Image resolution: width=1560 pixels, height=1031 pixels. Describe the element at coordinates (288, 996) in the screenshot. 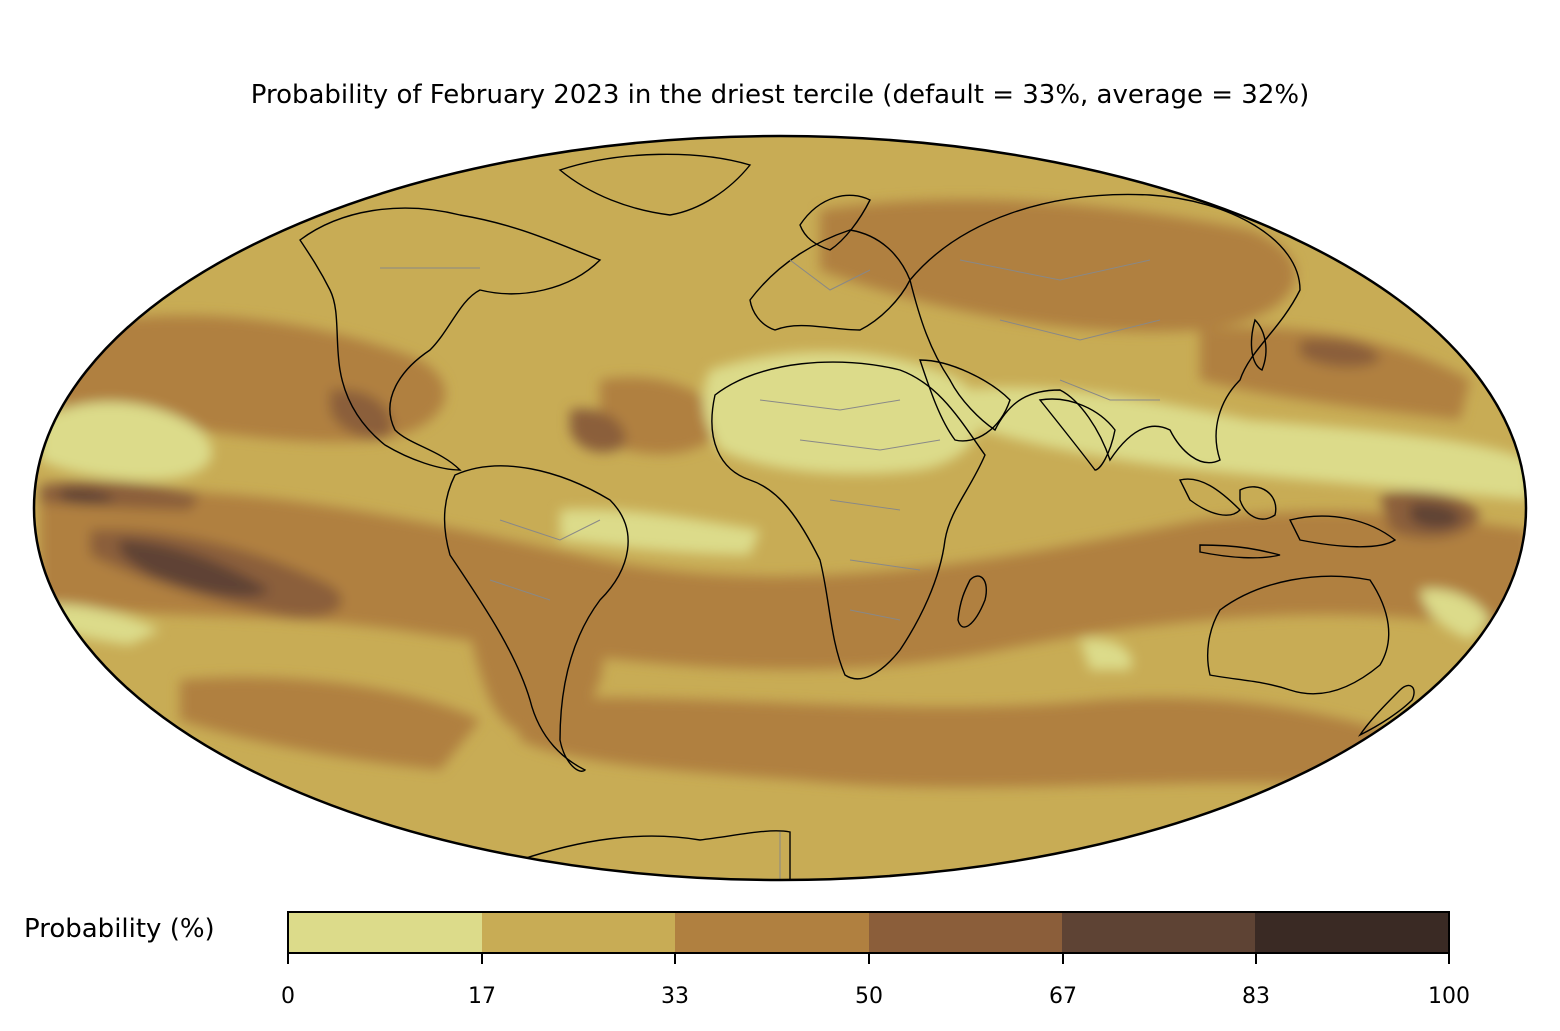

I see `colorbar-tick-label: 0` at that location.